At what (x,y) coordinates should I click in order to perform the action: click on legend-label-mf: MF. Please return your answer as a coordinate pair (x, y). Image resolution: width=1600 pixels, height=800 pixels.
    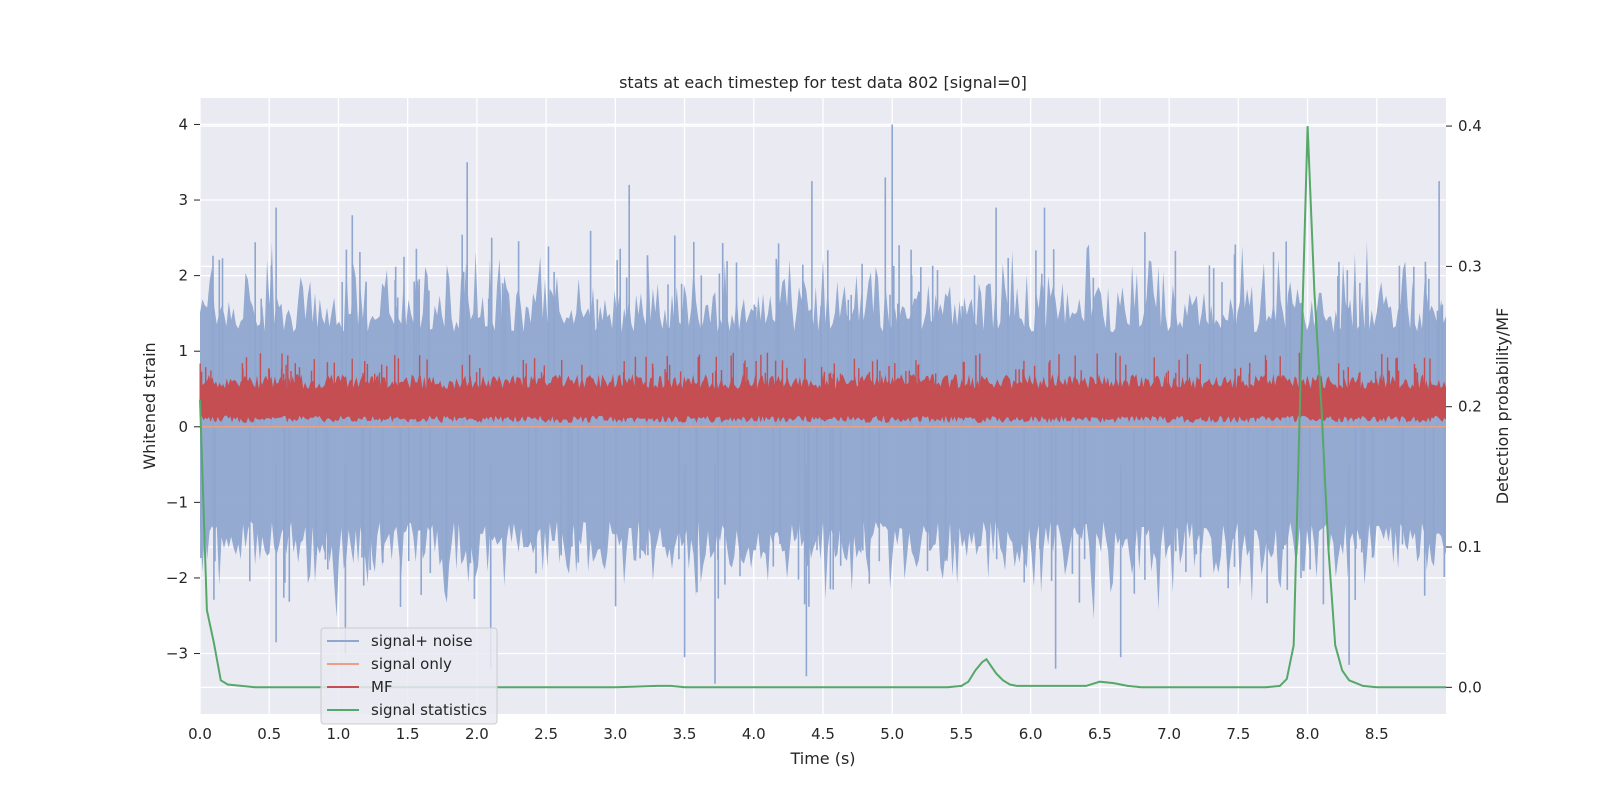
    Looking at the image, I should click on (382, 687).